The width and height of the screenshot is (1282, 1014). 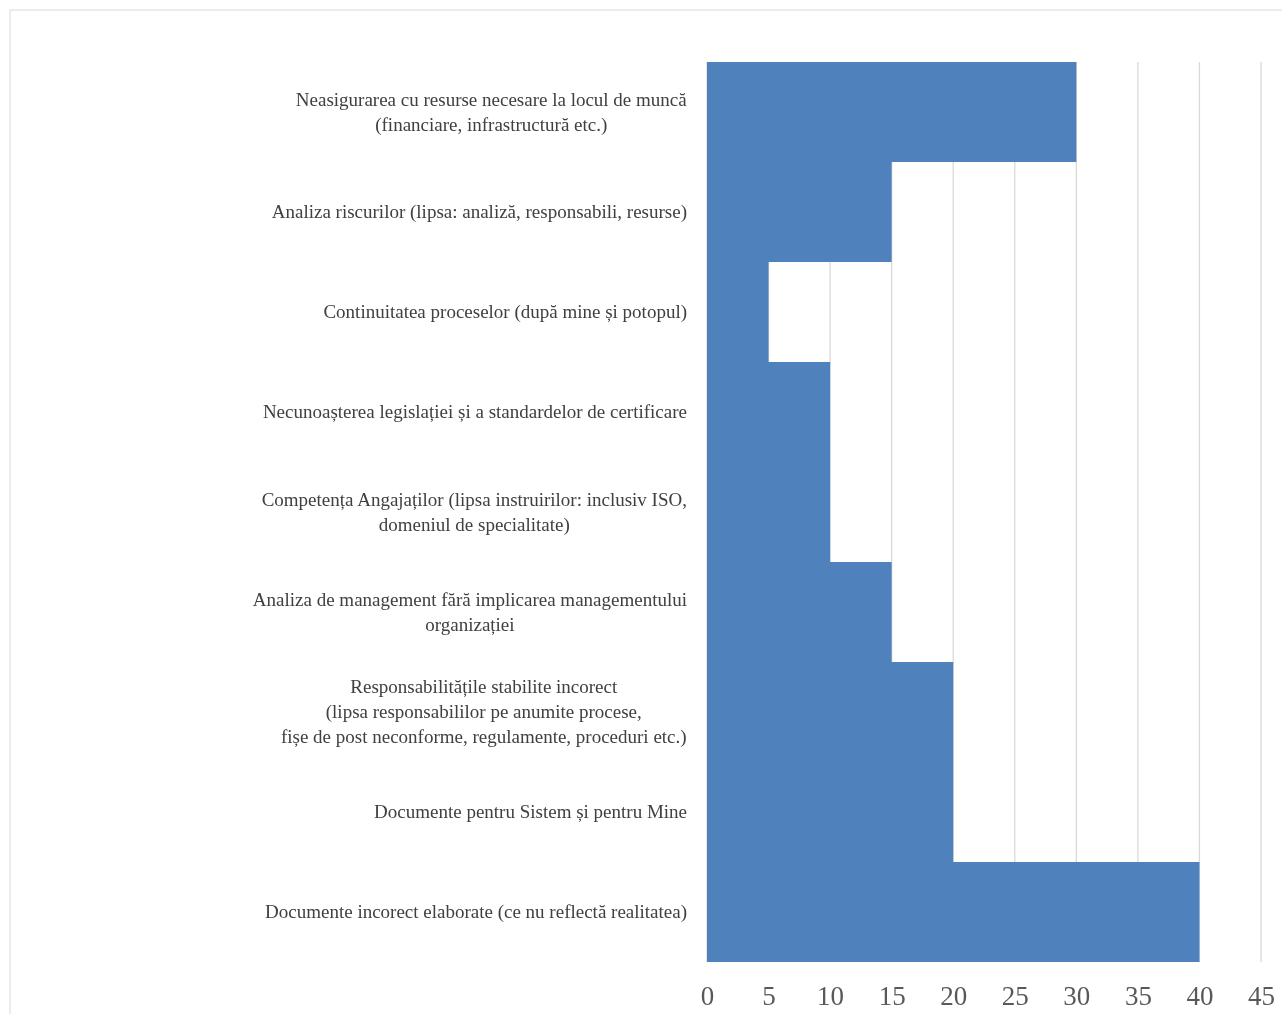 What do you see at coordinates (505, 312) in the screenshot?
I see `y-tick-label: Continuitatea proceselor (după mine și potopul)` at bounding box center [505, 312].